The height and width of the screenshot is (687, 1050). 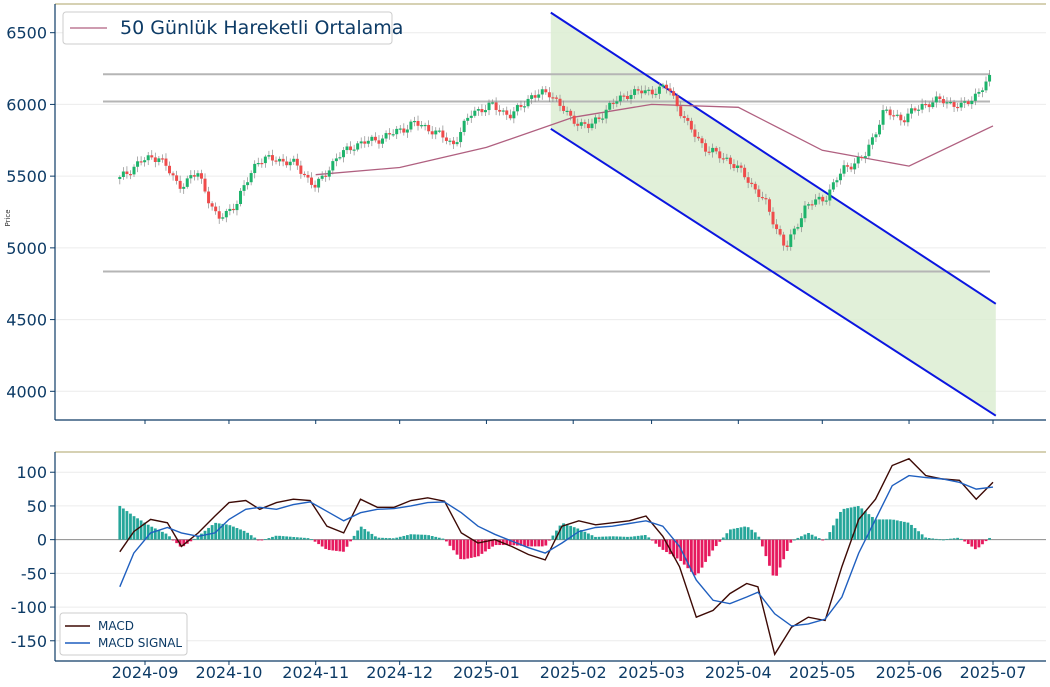 What do you see at coordinates (229, 672) in the screenshot?
I see `x-tick-label: 2024-10` at bounding box center [229, 672].